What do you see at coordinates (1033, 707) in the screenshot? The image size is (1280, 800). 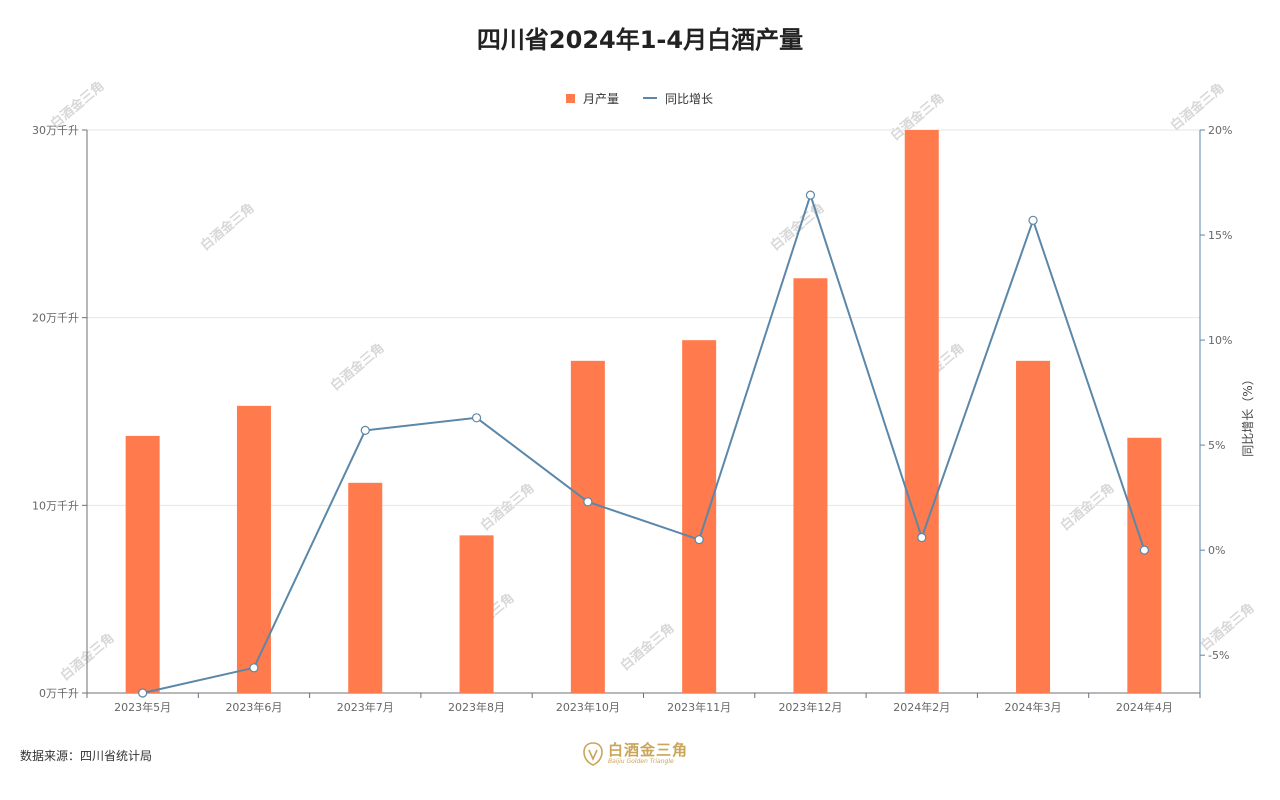 I see `x-tick-label: 2024年3月` at bounding box center [1033, 707].